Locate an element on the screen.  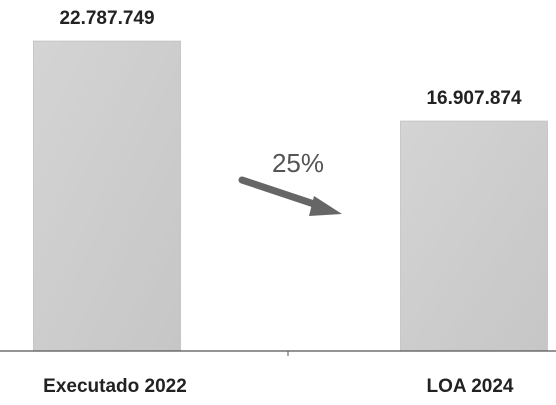
category-label-0: Executado 2022 is located at coordinates (115, 386).